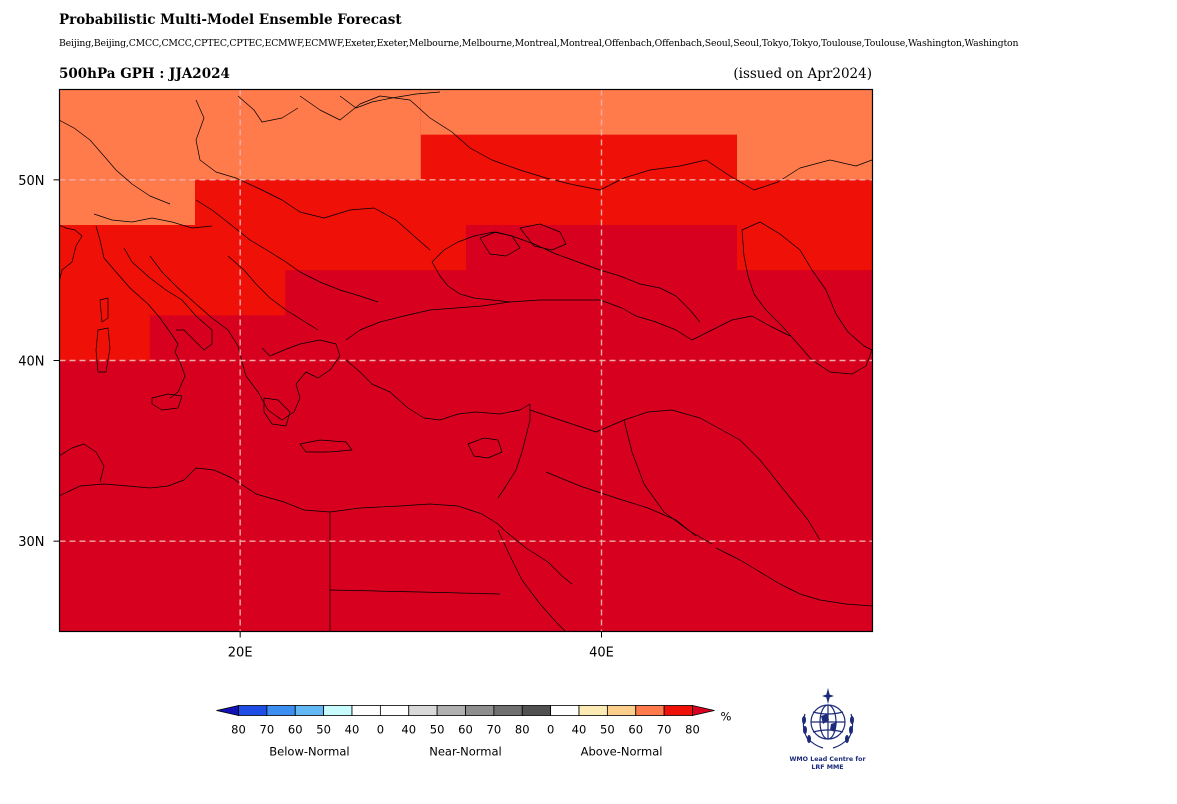 The image size is (1177, 804). Describe the element at coordinates (703, 710) in the screenshot. I see `colorbar-arrow-right` at that location.